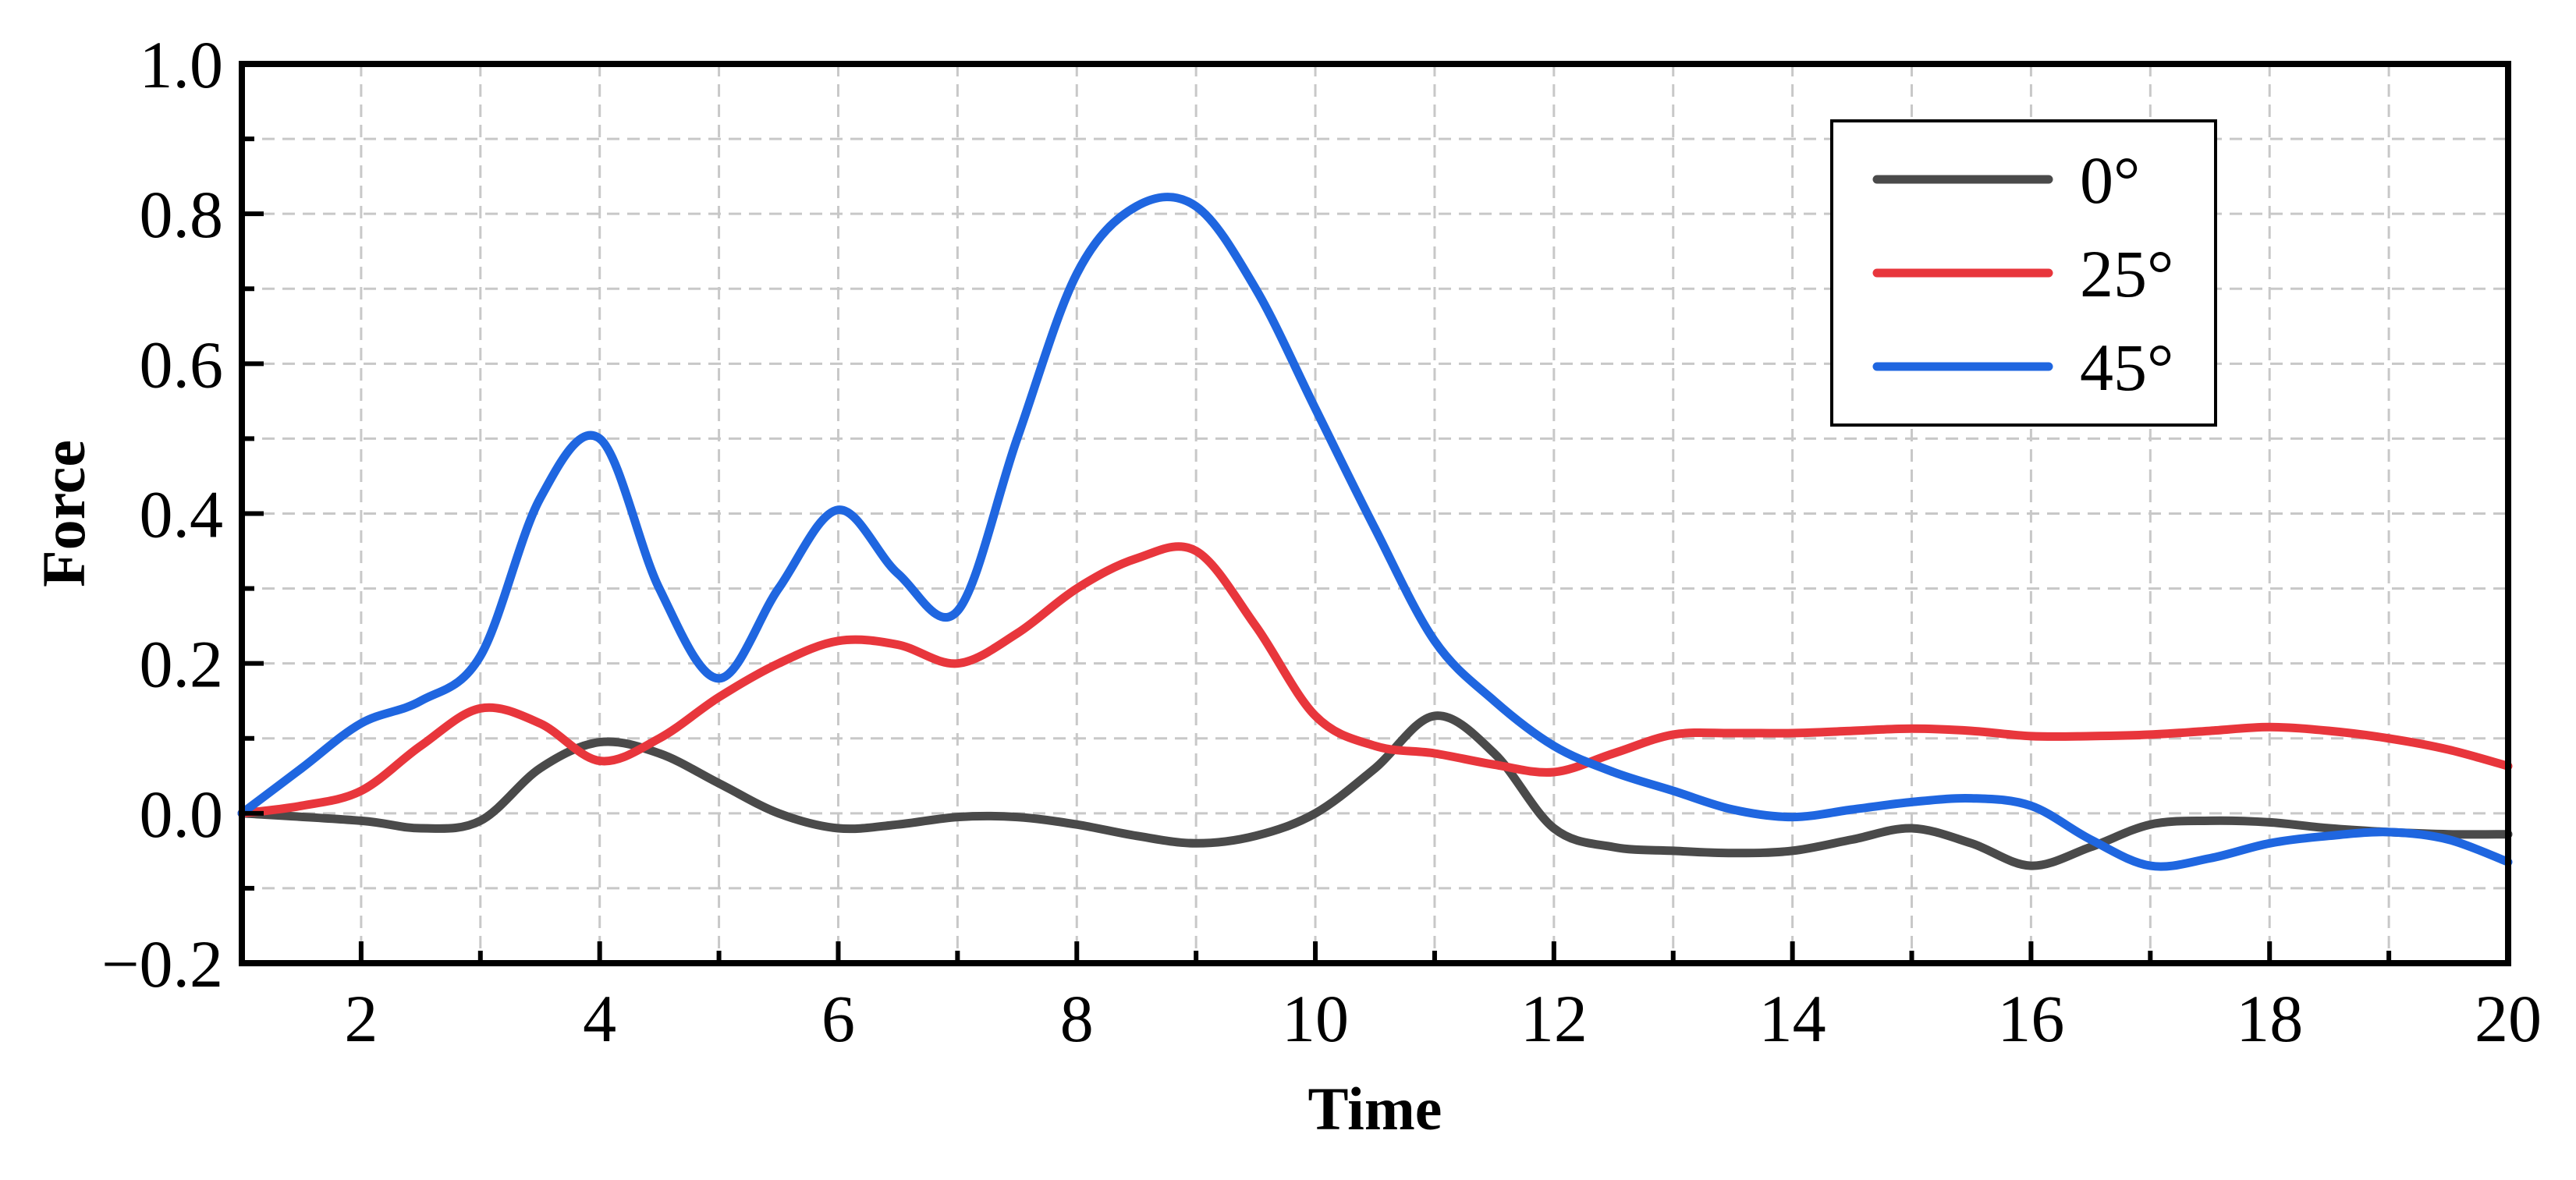  What do you see at coordinates (182, 514) in the screenshot?
I see `y-tick-label: 0.4` at bounding box center [182, 514].